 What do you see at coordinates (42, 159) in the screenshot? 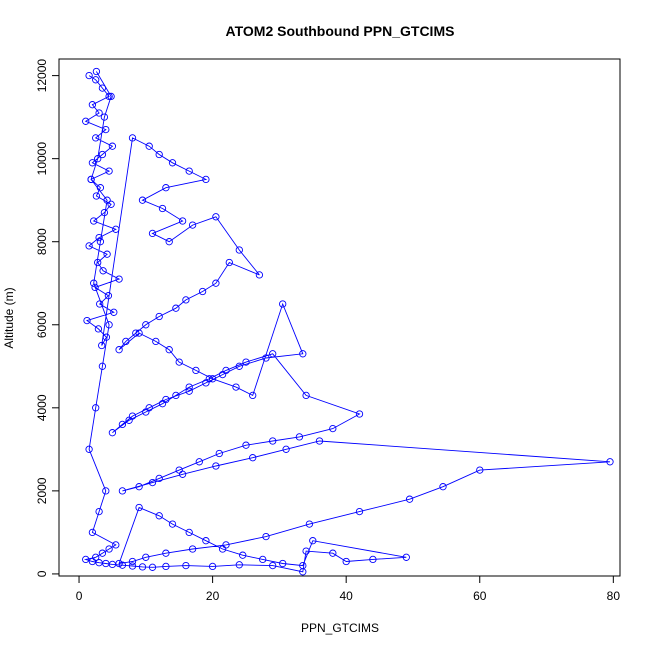
I see `y-tick-label: 10000` at bounding box center [42, 159].